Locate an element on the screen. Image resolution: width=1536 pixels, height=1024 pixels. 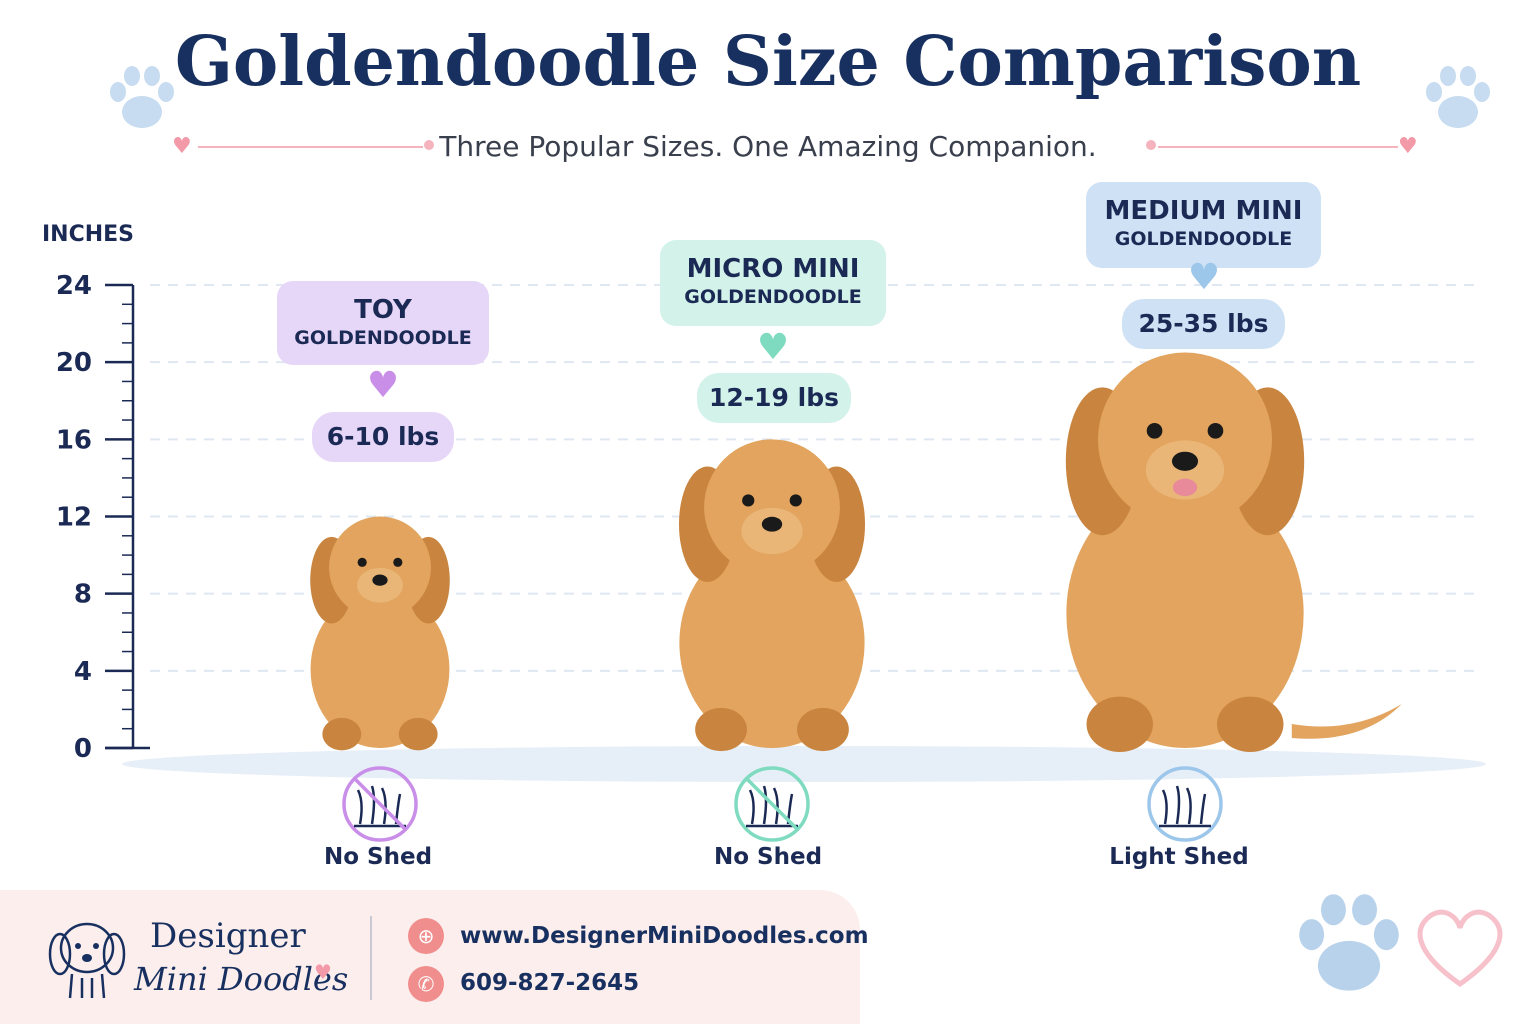
weight-badge-medium-mini: 25-35 lbs is located at coordinates (1203, 324).